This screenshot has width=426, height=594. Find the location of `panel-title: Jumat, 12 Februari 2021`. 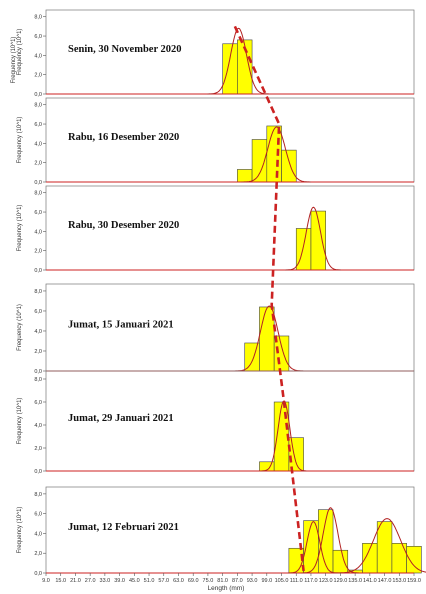

panel-title: Jumat, 12 Februari 2021 is located at coordinates (123, 527).